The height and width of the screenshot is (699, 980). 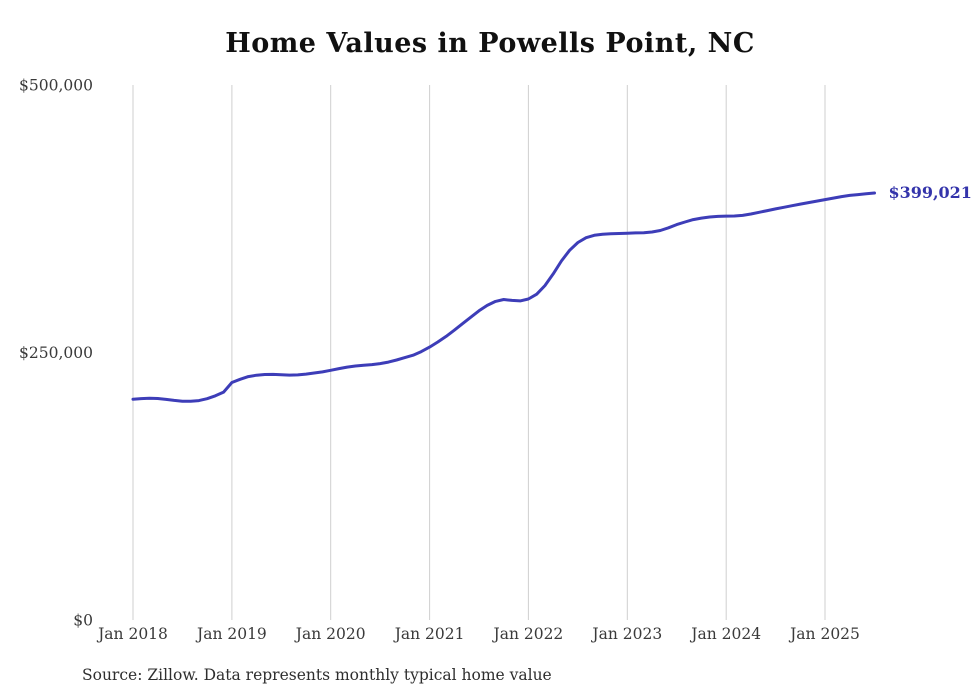 What do you see at coordinates (56, 86) in the screenshot?
I see `y-axis-tick-label: $500,000` at bounding box center [56, 86].